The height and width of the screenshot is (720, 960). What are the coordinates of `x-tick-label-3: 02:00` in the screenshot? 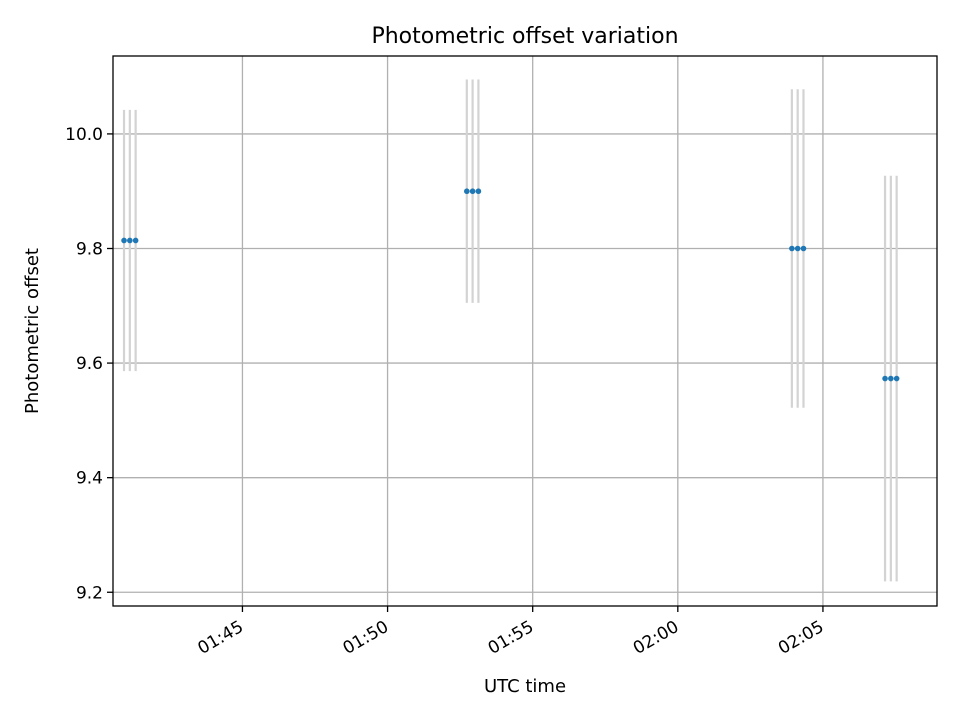 It's located at (656, 638).